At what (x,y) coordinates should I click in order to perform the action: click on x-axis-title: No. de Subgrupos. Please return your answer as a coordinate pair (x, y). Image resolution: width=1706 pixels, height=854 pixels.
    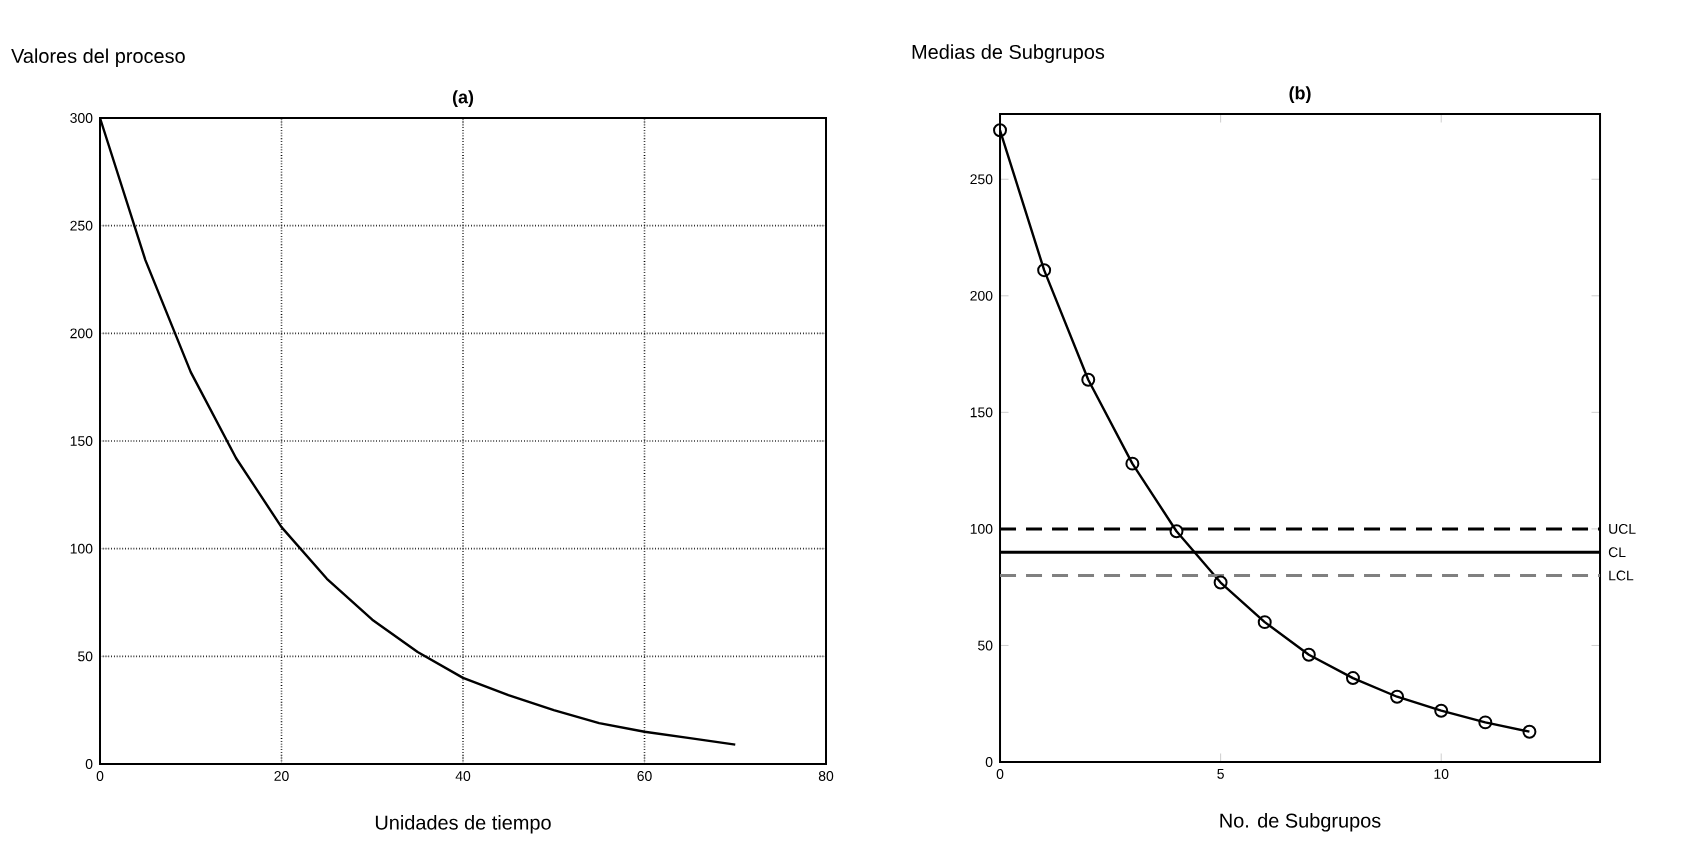
    Looking at the image, I should click on (1300, 822).